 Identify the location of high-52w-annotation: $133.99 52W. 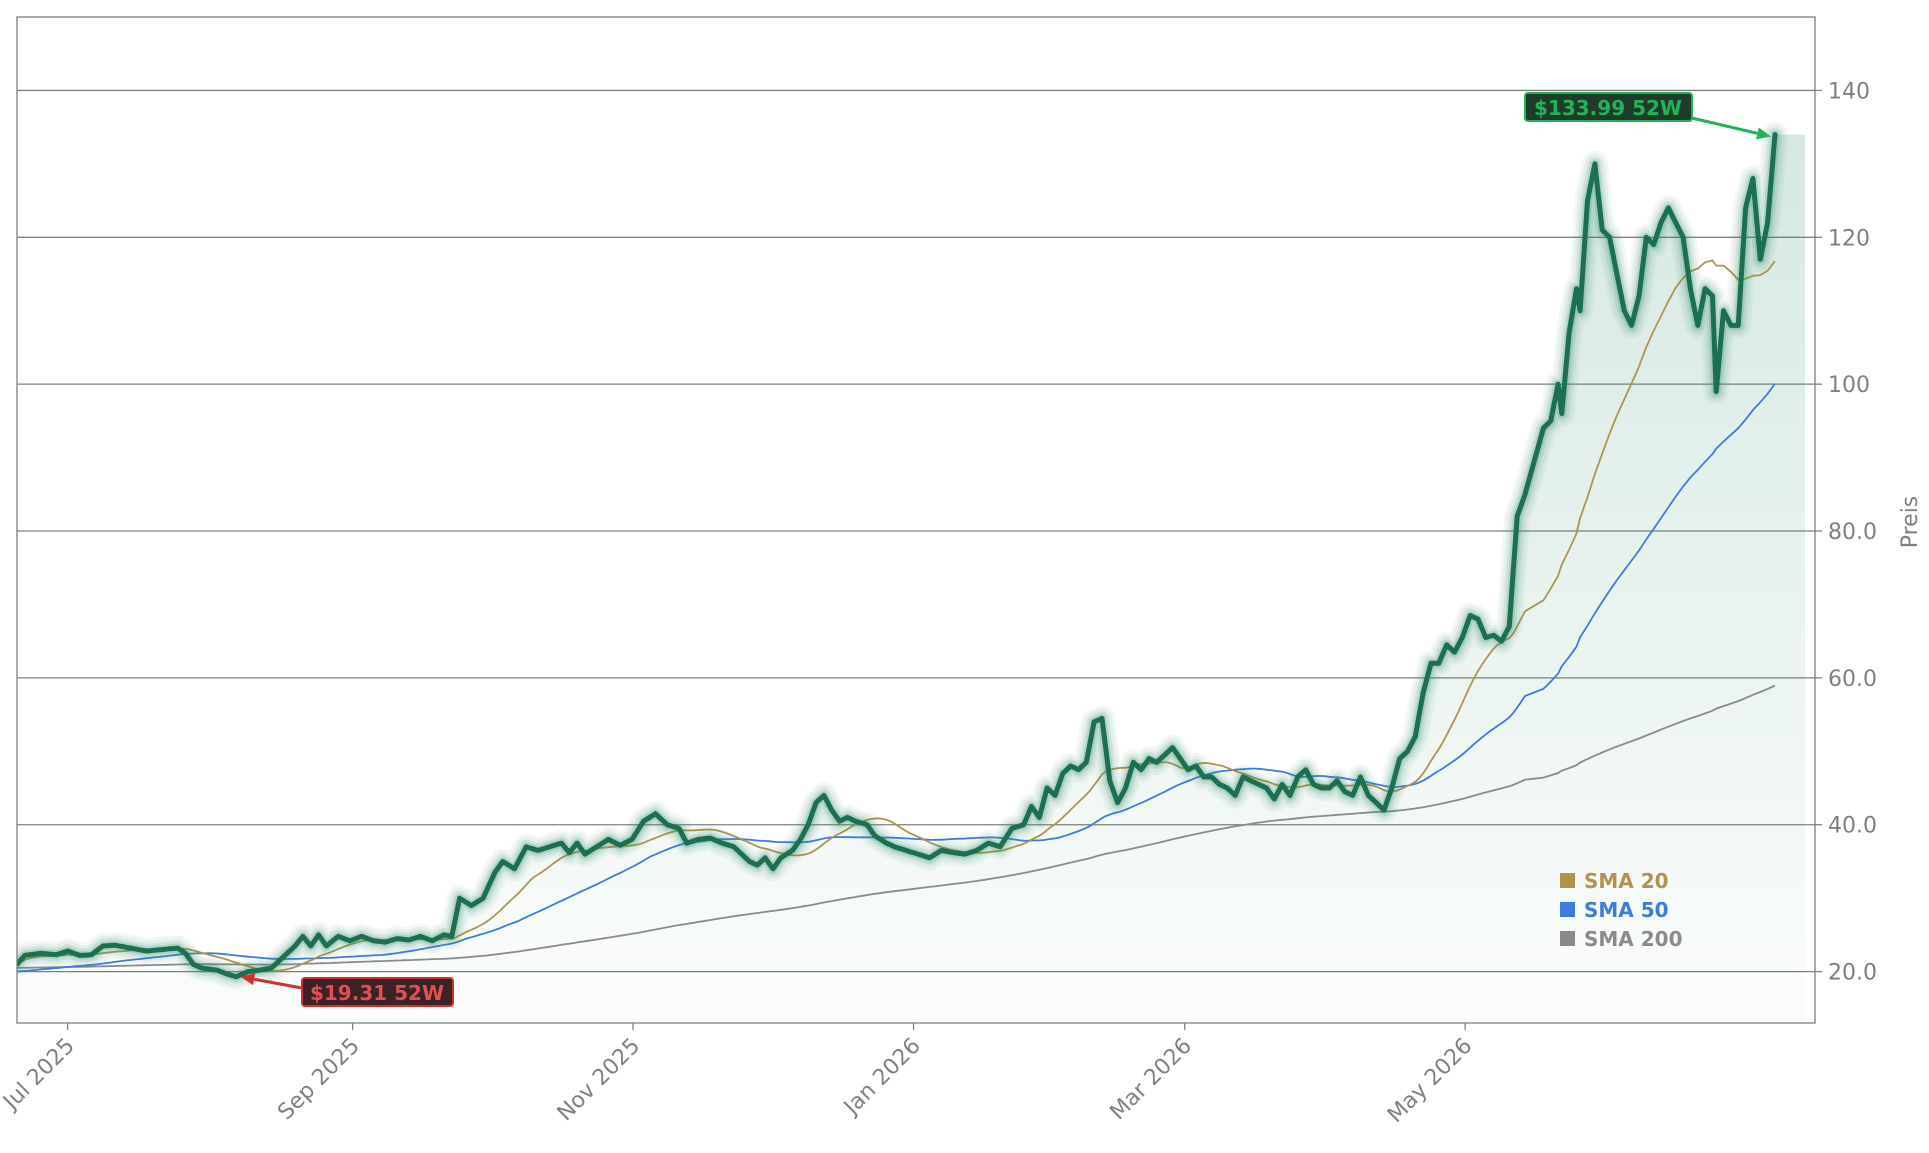
(1647, 116).